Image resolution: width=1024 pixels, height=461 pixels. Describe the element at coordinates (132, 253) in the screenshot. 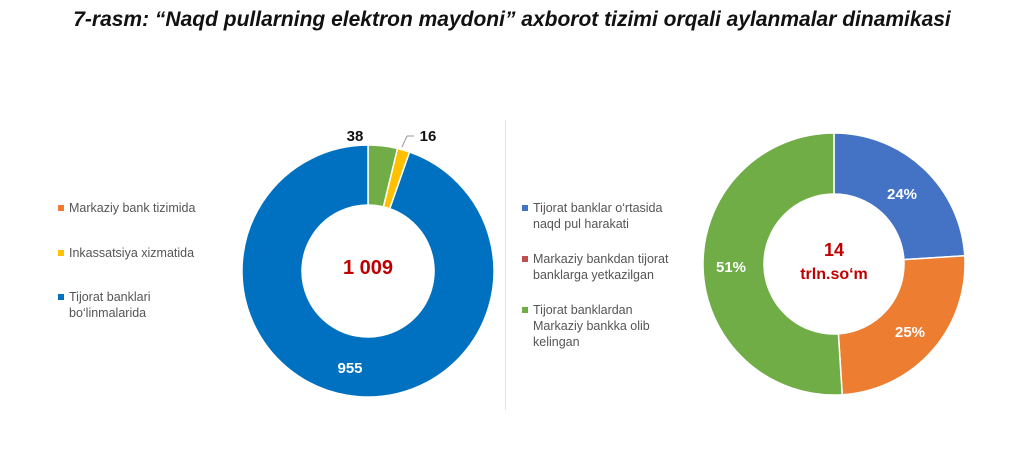

I see `legend-label: Inkassatsiya xizmatida` at that location.